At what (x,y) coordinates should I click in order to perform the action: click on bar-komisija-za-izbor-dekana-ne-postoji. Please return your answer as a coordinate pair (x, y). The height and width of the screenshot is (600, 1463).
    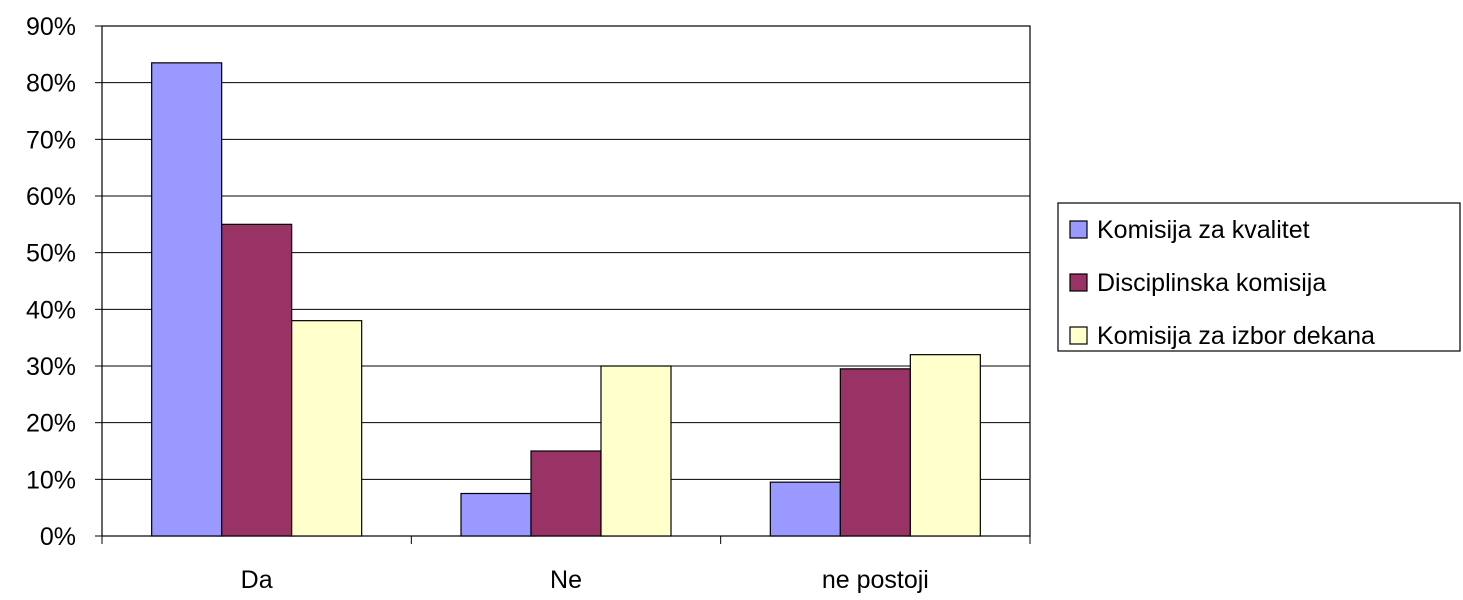
    Looking at the image, I should click on (945, 445).